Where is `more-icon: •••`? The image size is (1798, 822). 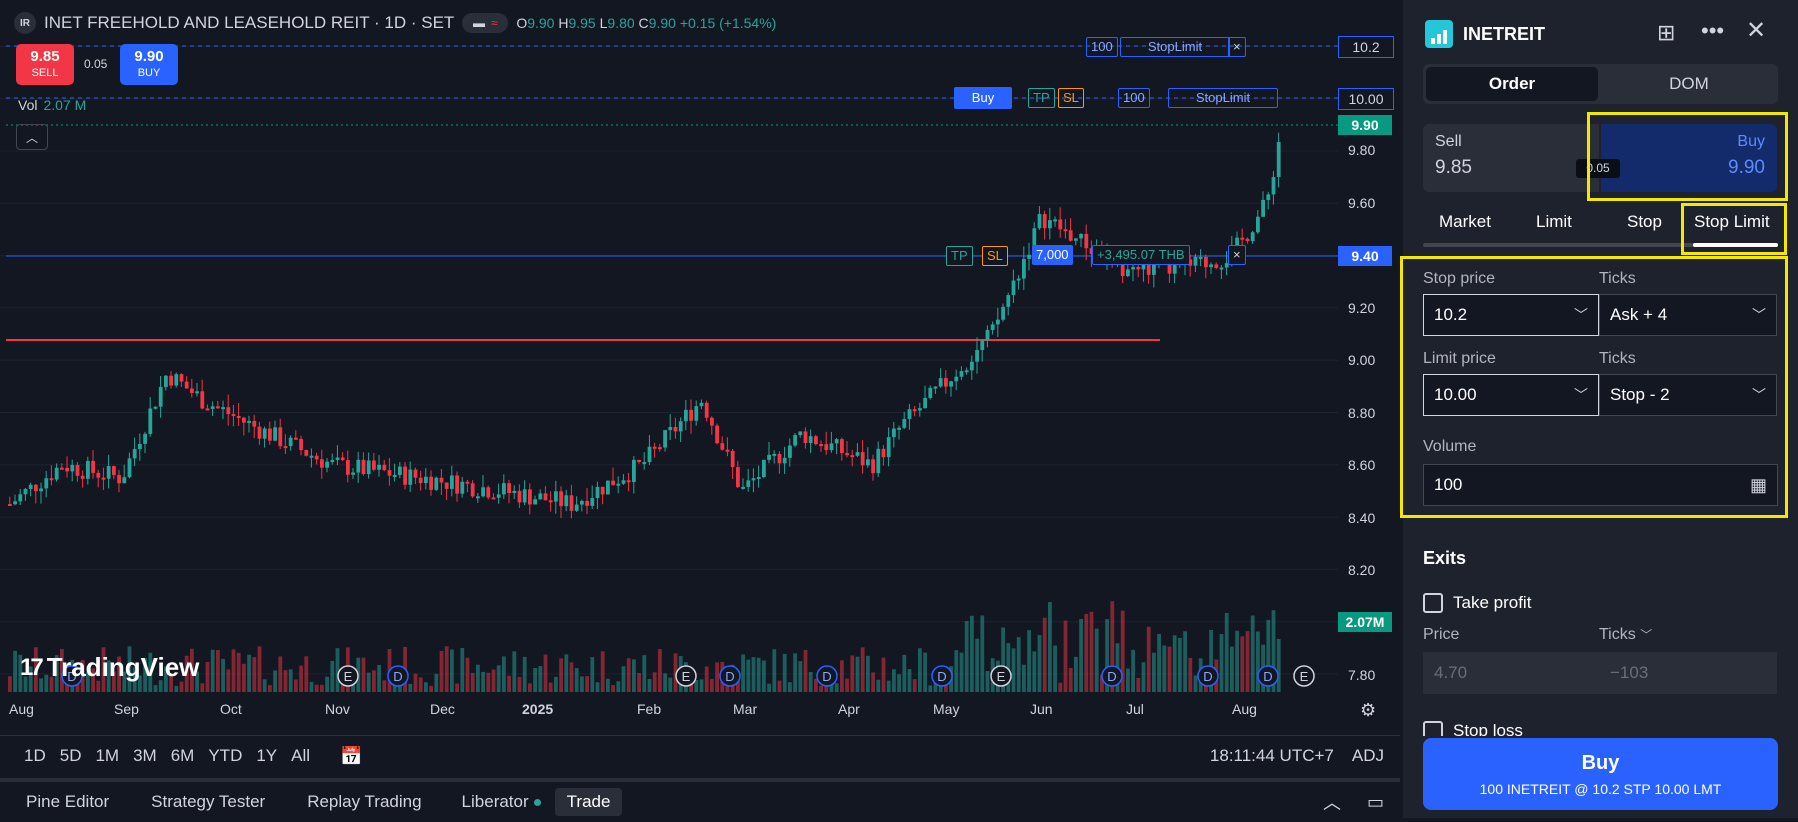 more-icon: ••• is located at coordinates (1713, 30).